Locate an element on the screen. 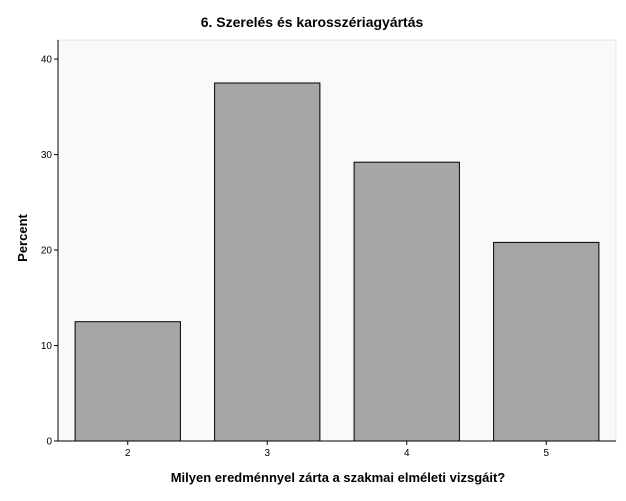 This screenshot has height=501, width=626. chart-title: 6. Szerelés és karosszériagyártás is located at coordinates (312, 22).